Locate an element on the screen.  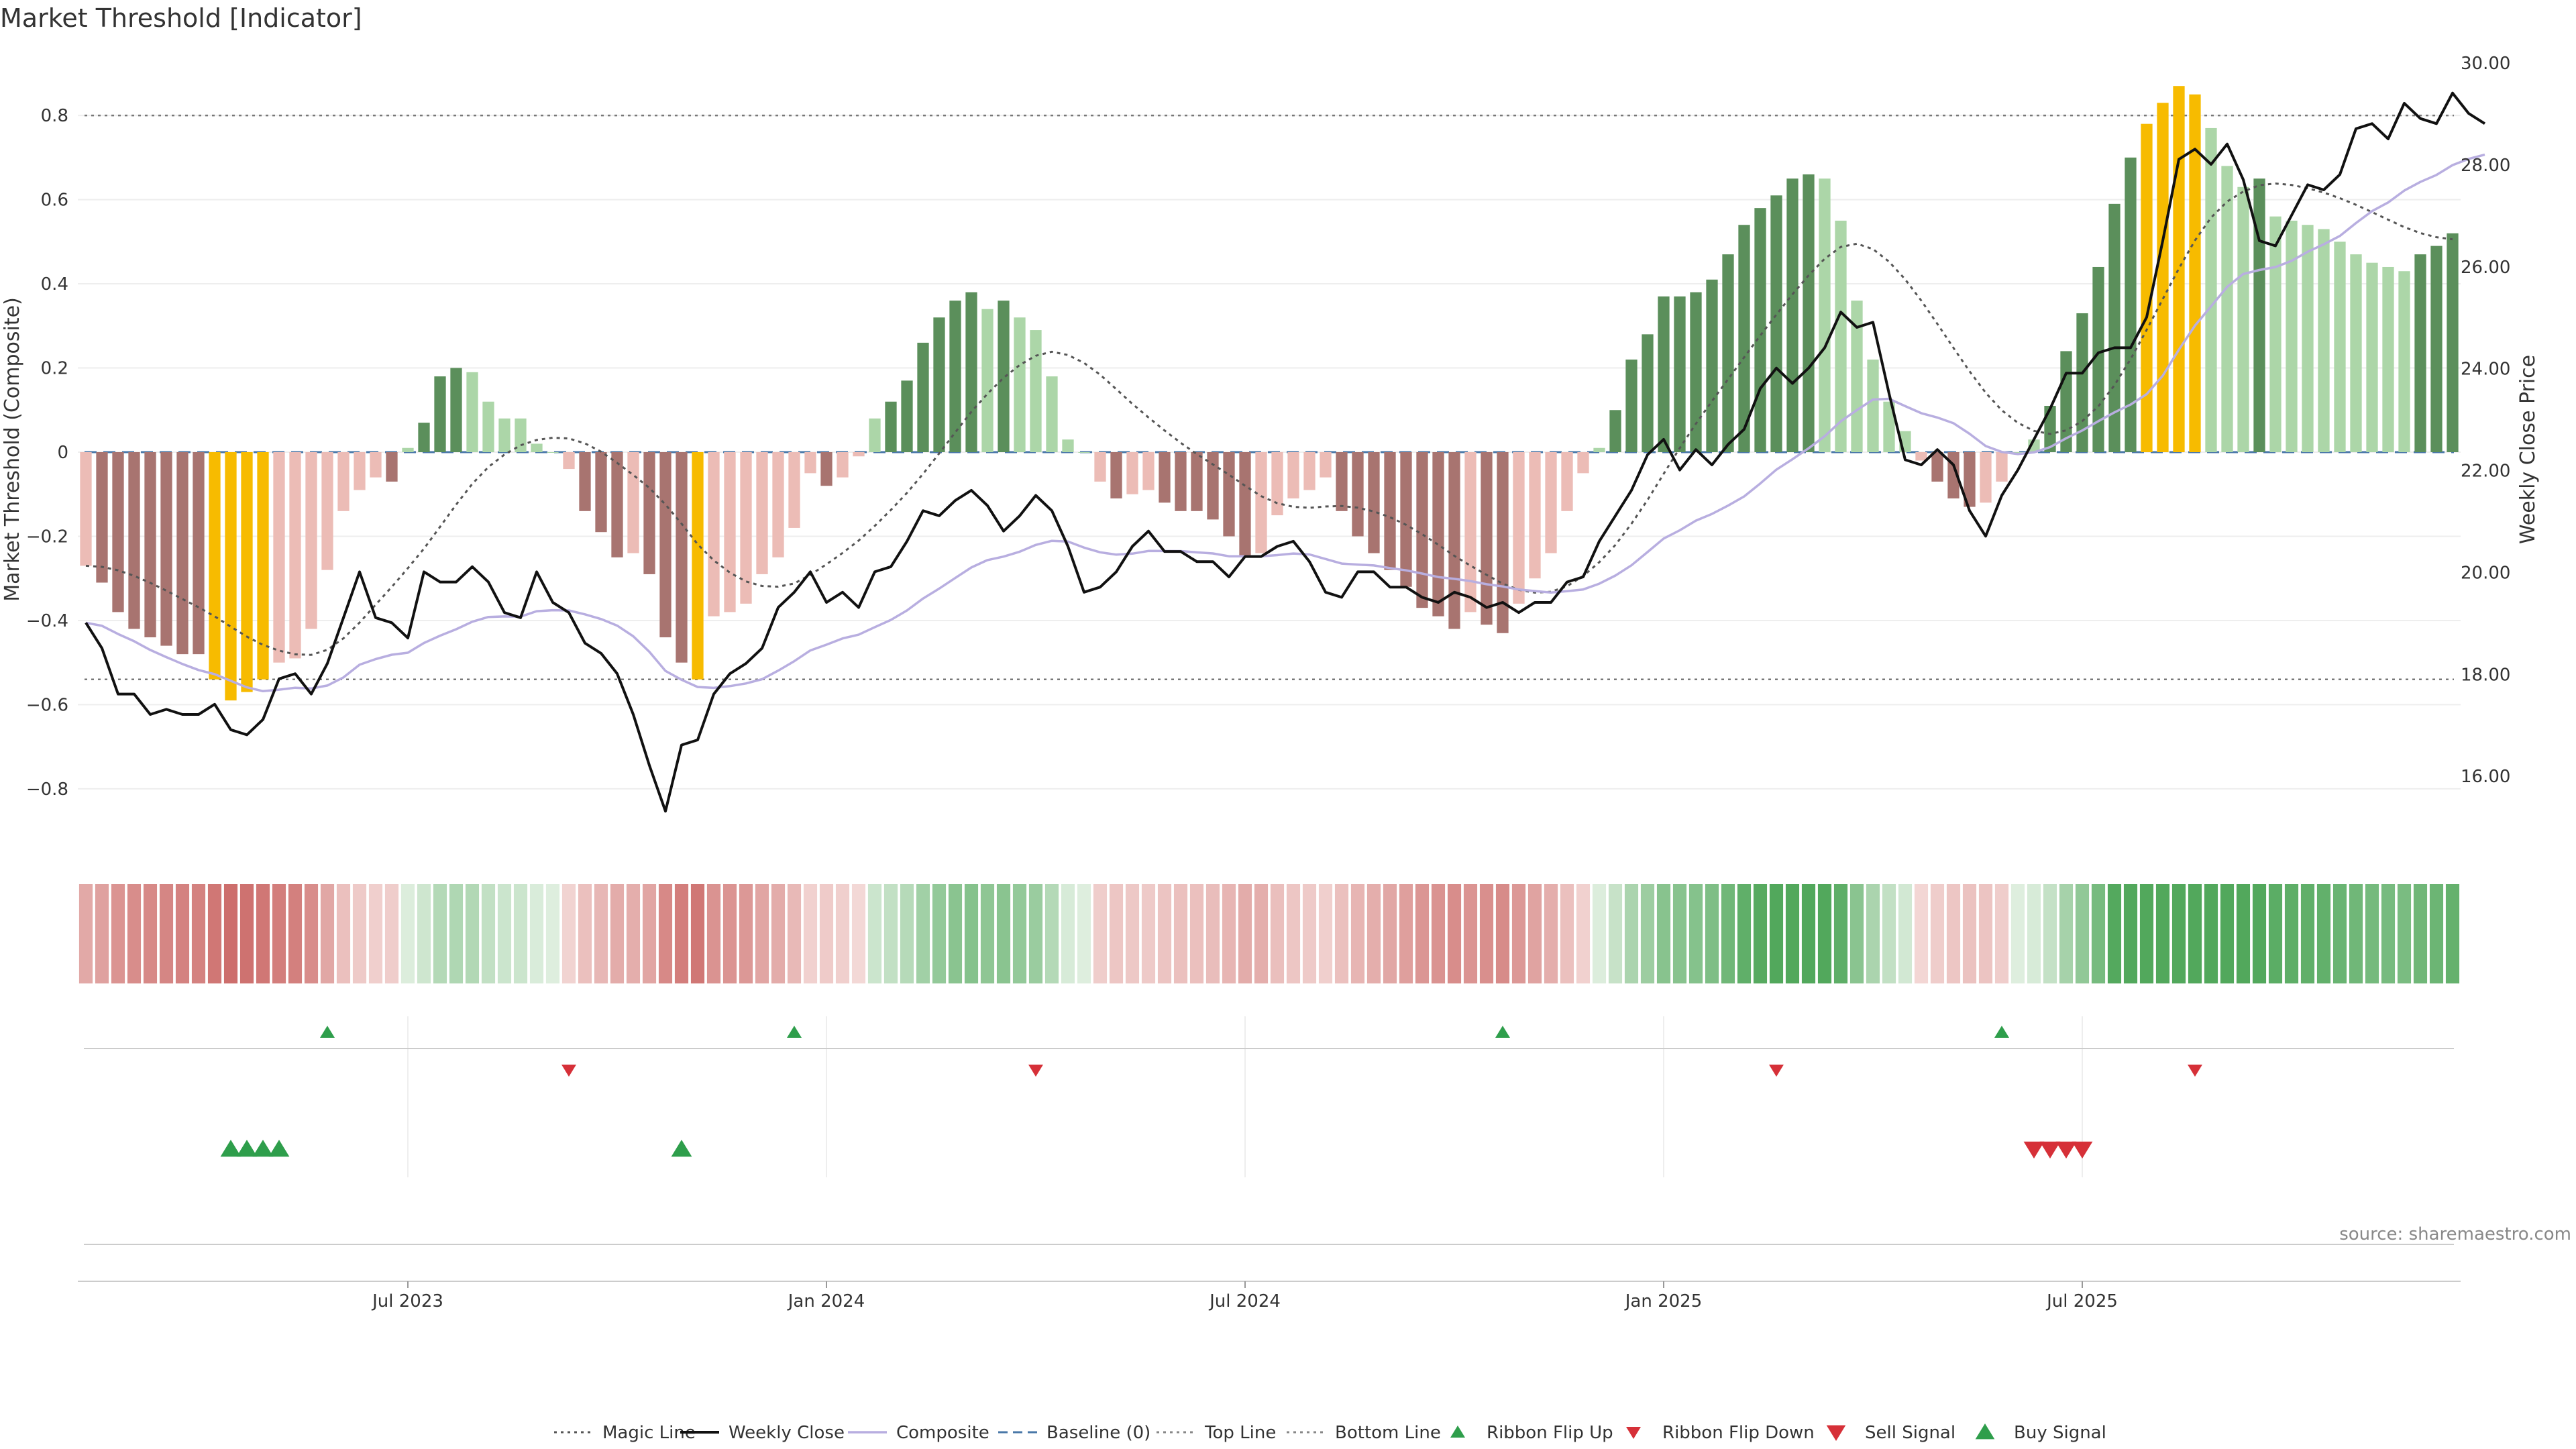
trend-ribbon is located at coordinates (1269, 933).